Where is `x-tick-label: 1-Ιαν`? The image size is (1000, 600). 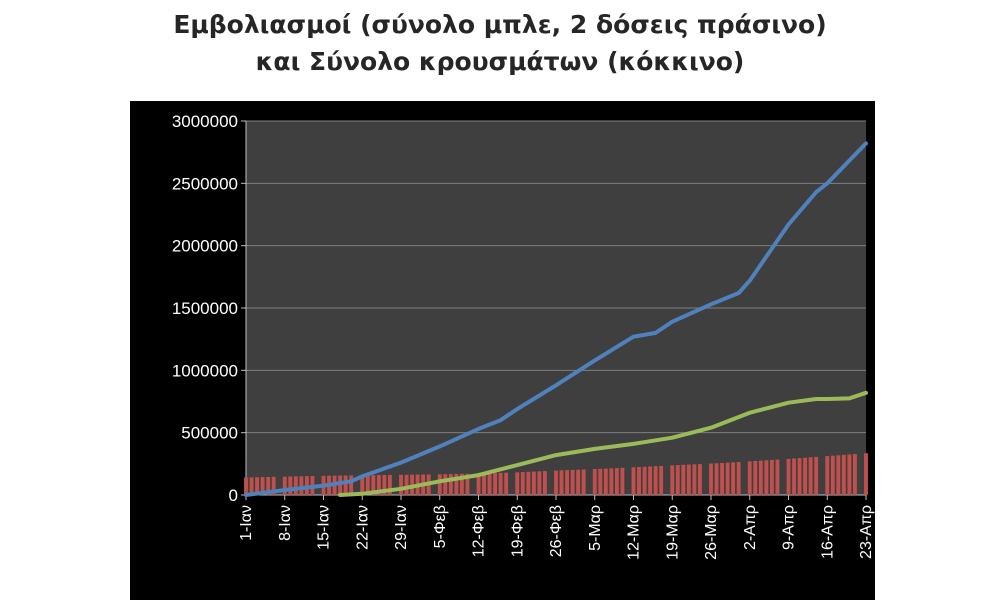 x-tick-label: 1-Ιαν is located at coordinates (246, 523).